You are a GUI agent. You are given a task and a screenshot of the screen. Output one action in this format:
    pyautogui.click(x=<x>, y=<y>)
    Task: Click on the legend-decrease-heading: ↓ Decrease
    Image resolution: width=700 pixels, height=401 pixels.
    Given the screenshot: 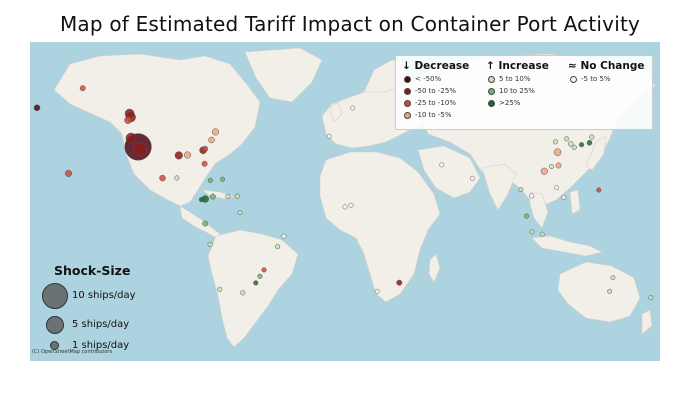 What is the action you would take?
    pyautogui.click(x=436, y=66)
    